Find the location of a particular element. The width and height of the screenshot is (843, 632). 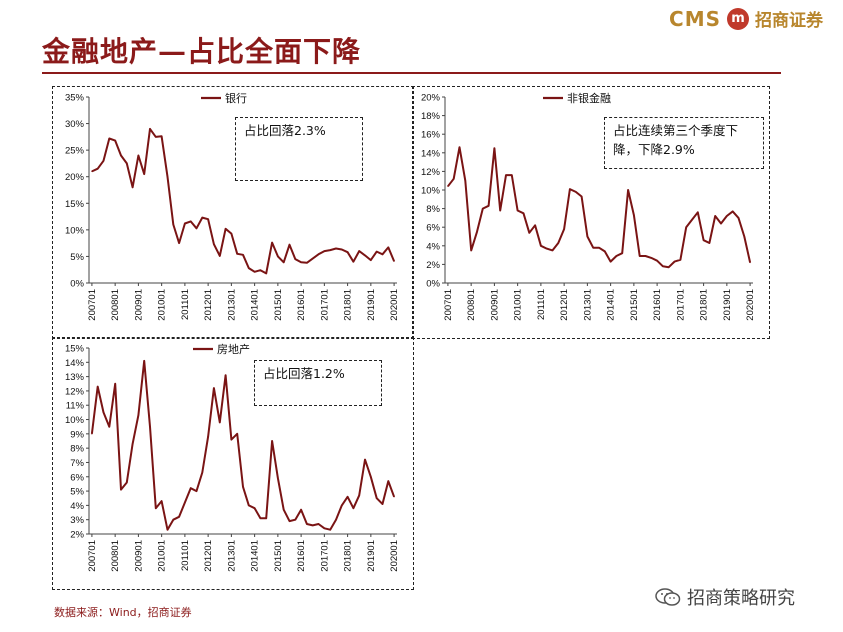

y-tick-label: 20% is located at coordinates (431, 98).